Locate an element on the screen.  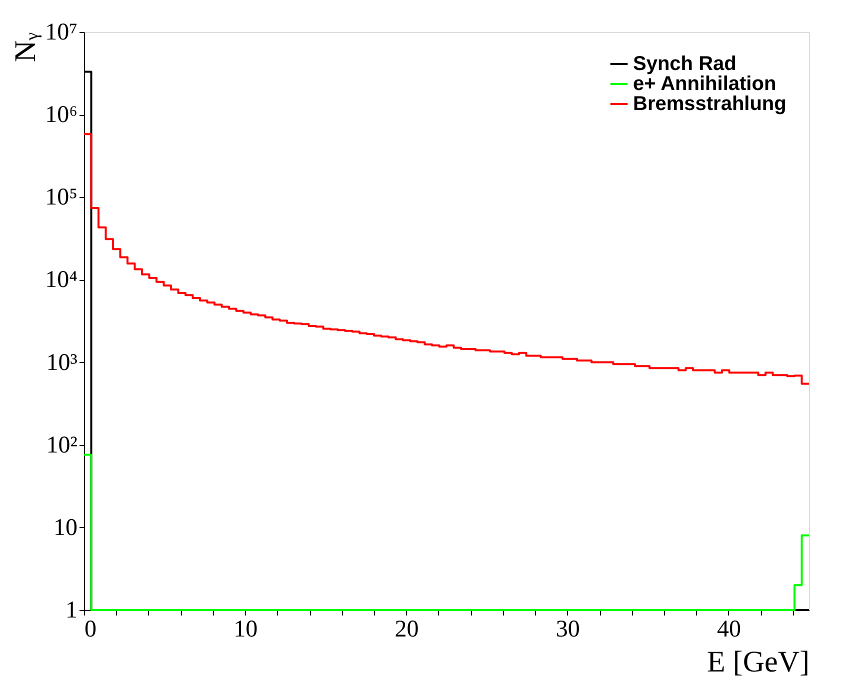
x-tick-label: 30 is located at coordinates (568, 629).